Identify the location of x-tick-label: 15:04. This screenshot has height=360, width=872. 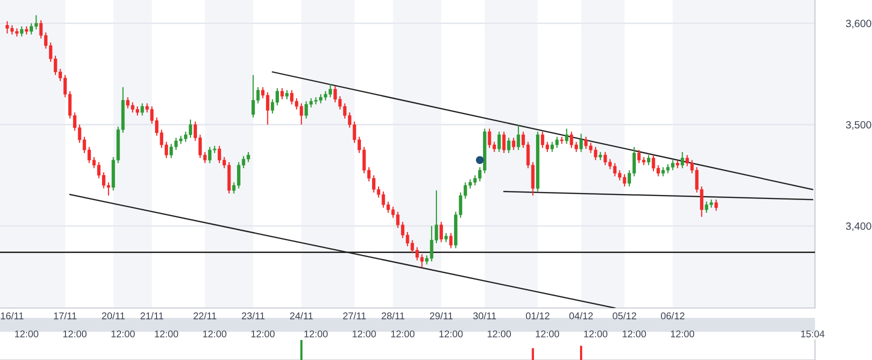
(812, 334).